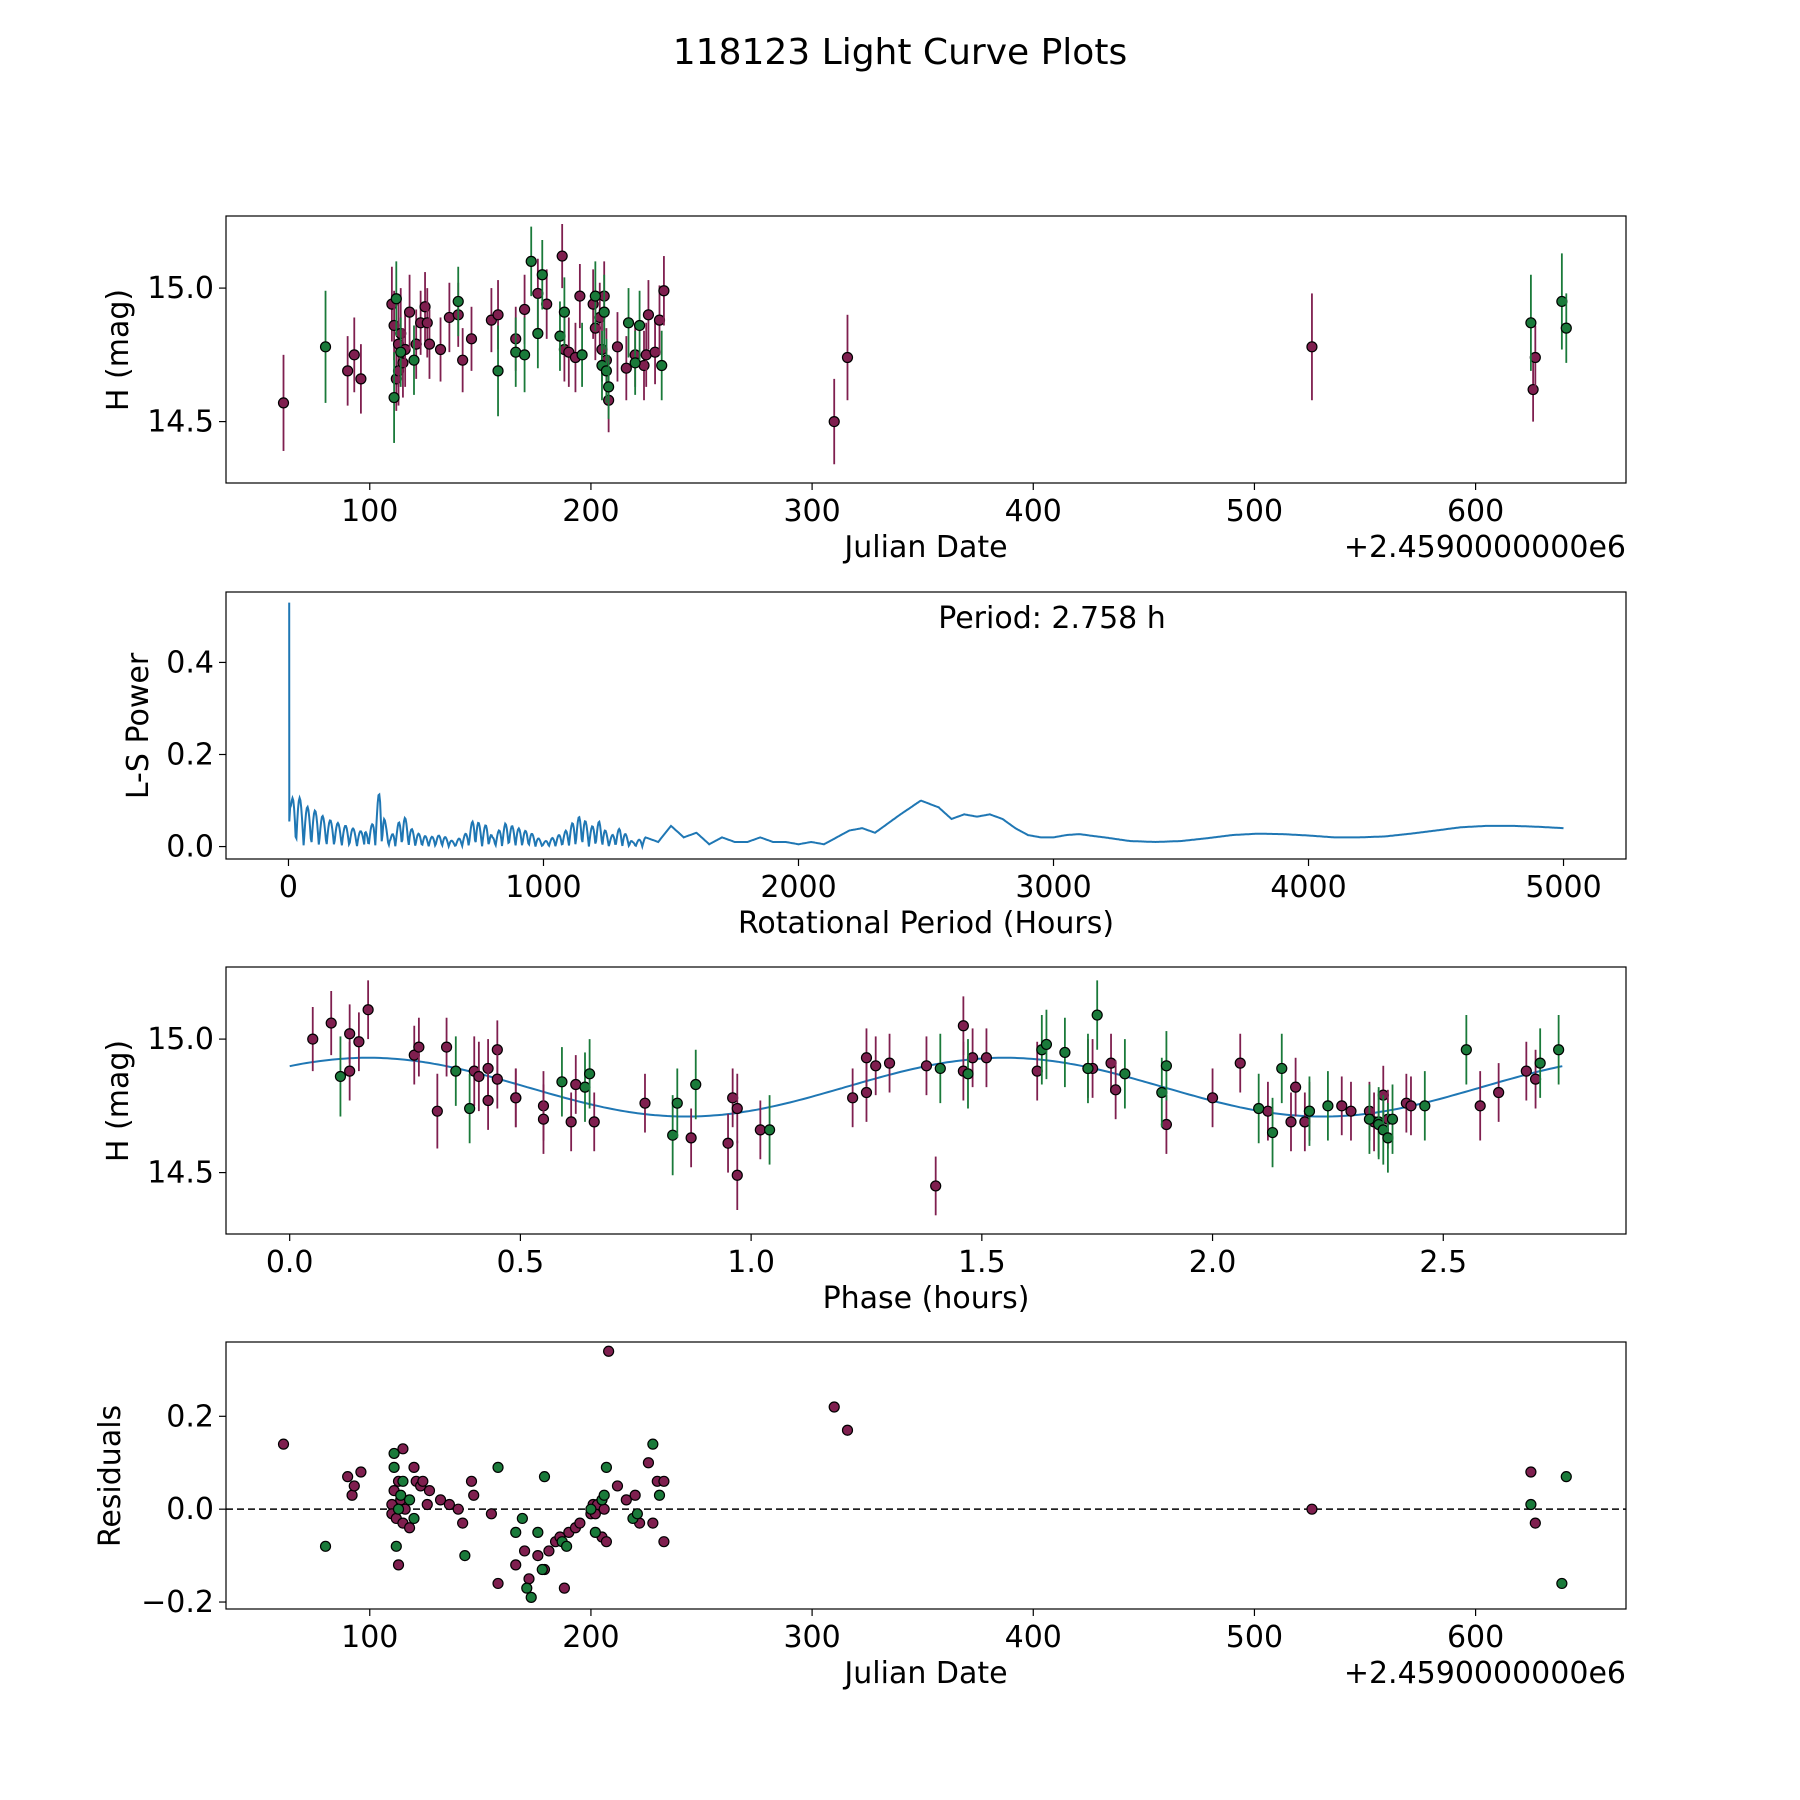  Describe the element at coordinates (1308, 887) in the screenshot. I see `x-tick-label: 4000` at that location.